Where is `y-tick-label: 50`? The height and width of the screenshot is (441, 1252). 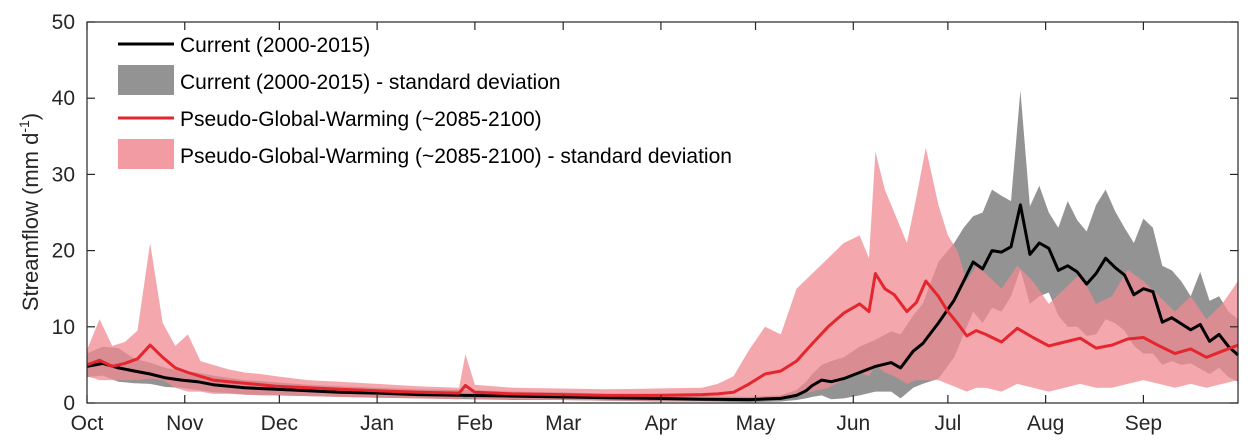 y-tick-label: 50 is located at coordinates (63, 22).